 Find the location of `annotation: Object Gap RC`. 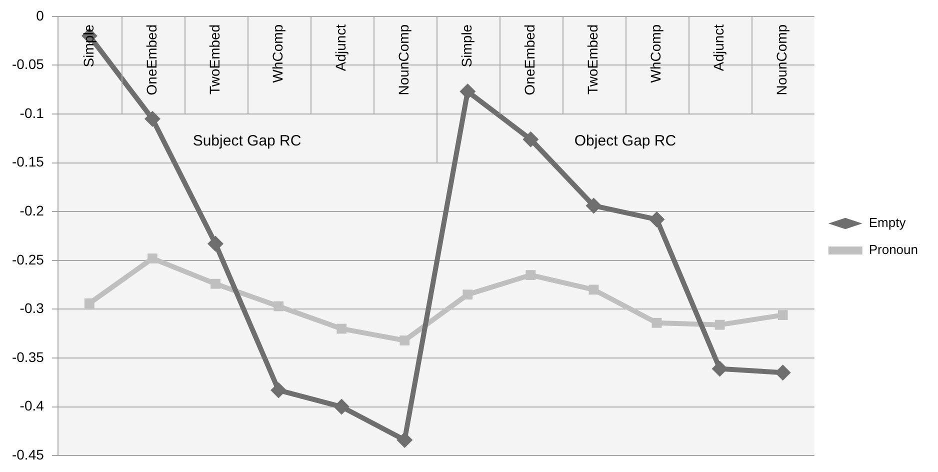

annotation: Object Gap RC is located at coordinates (625, 141).